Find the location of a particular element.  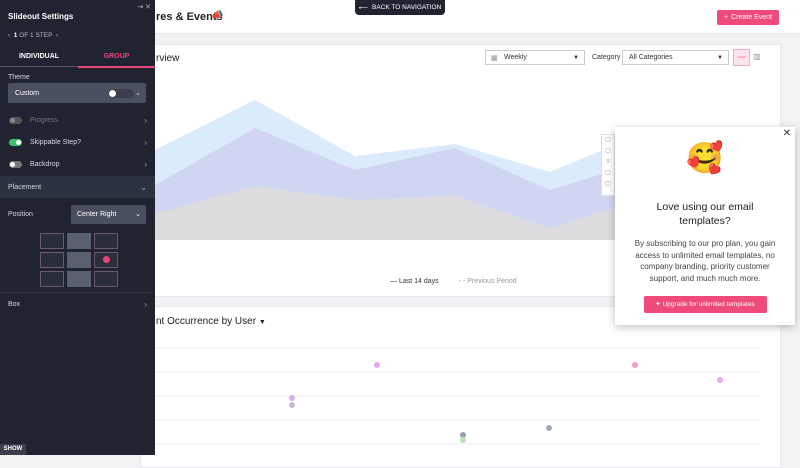

period-select: Weekly ▼ ▦ is located at coordinates (535, 57).